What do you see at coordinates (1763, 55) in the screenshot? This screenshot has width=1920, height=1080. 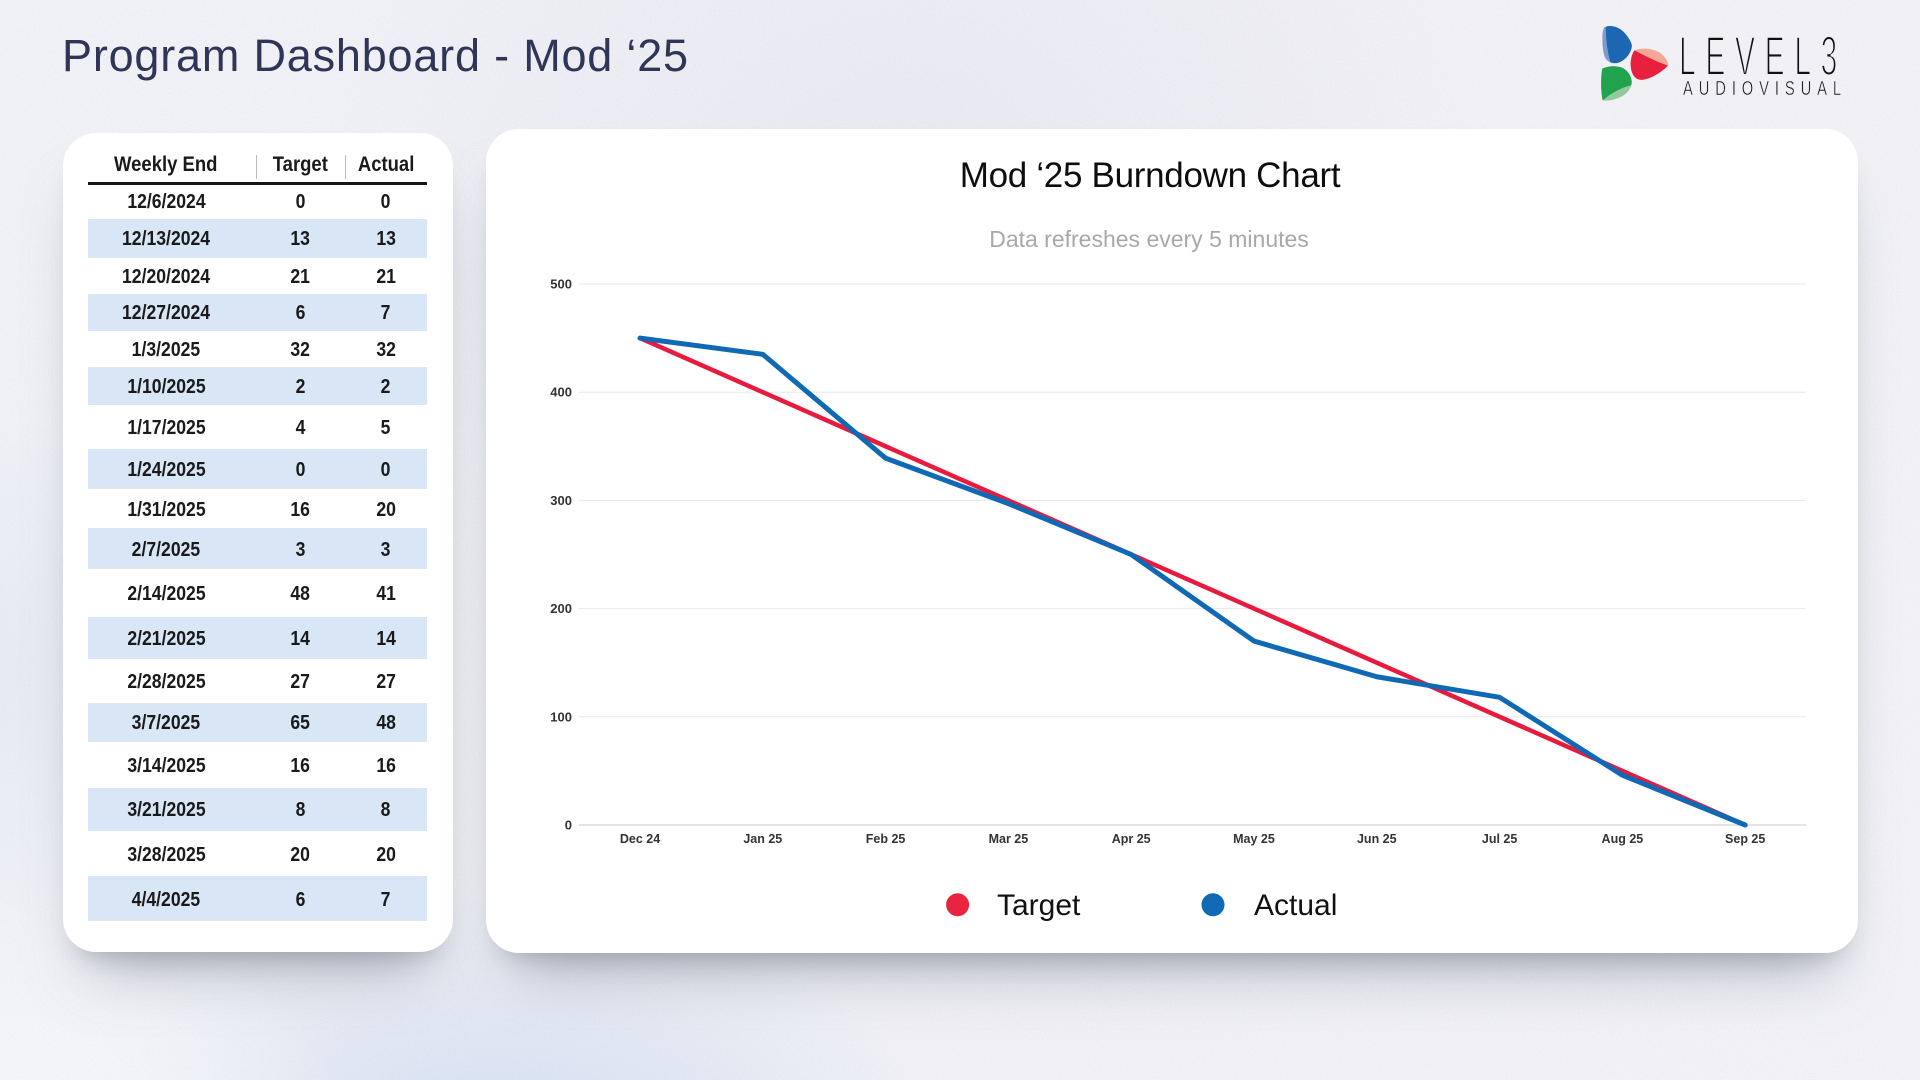 I see `svg-text: LEVEL3` at bounding box center [1763, 55].